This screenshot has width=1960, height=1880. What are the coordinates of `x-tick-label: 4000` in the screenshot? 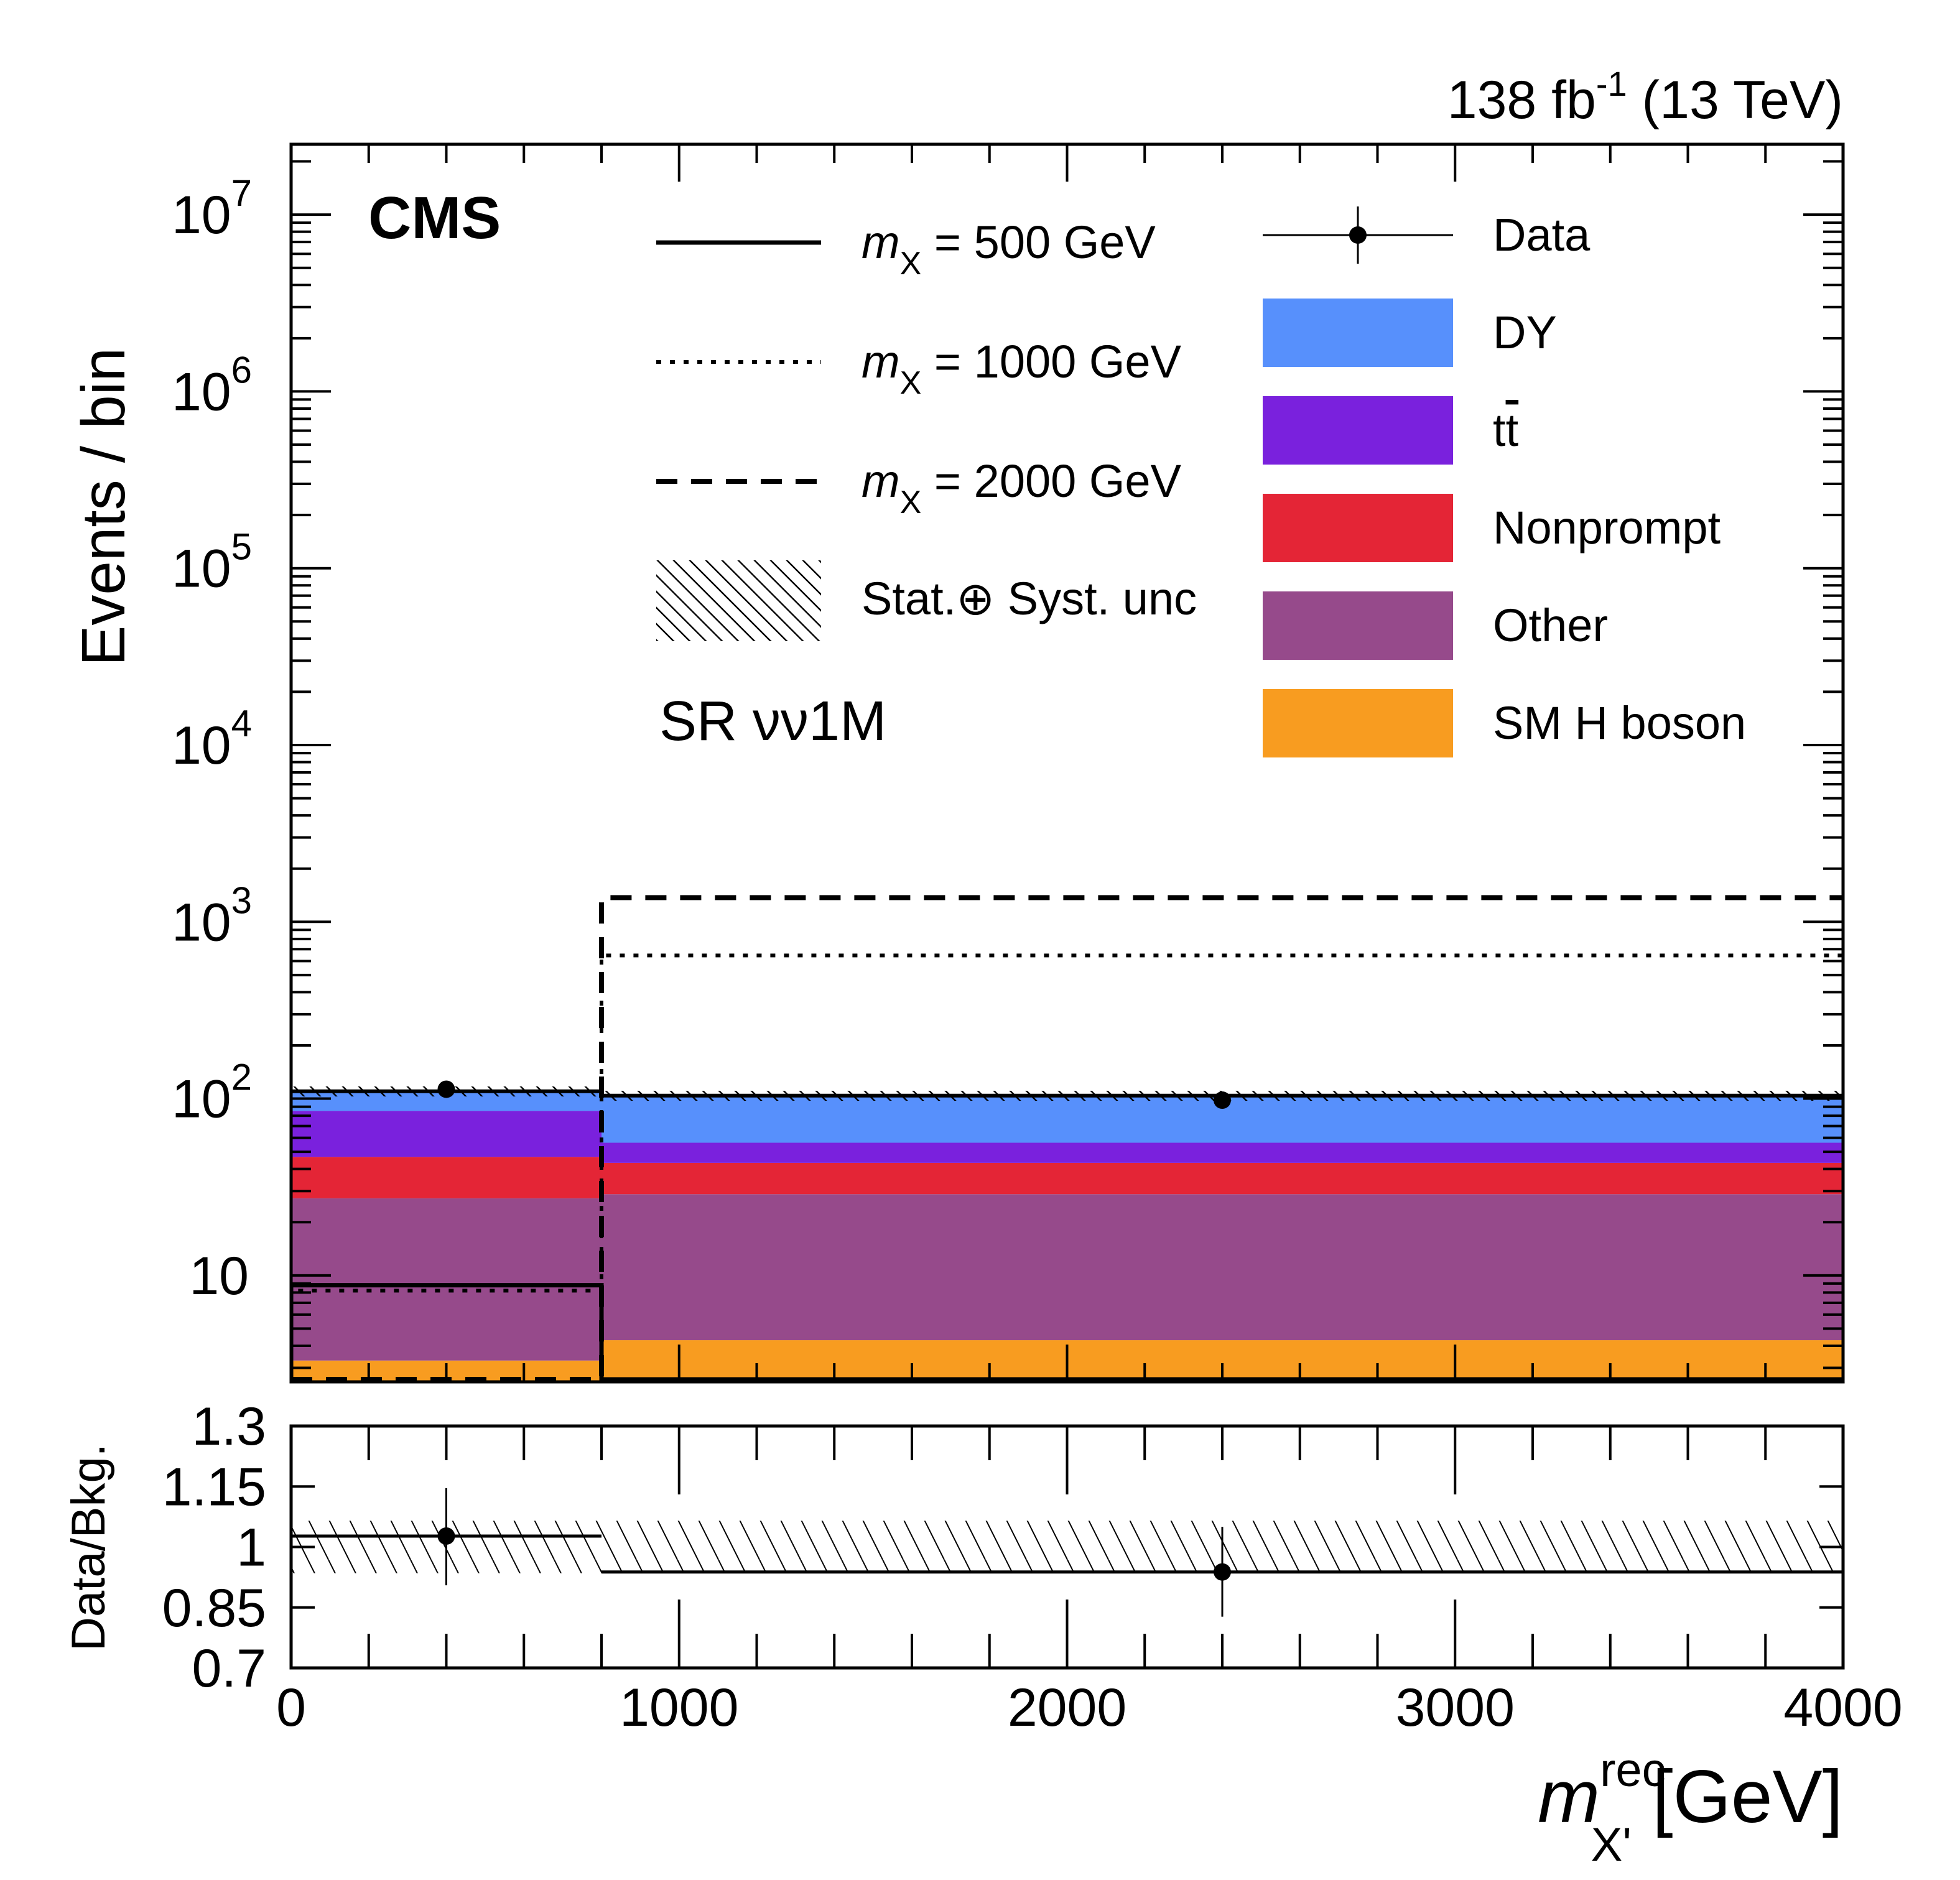 It's located at (1842, 1708).